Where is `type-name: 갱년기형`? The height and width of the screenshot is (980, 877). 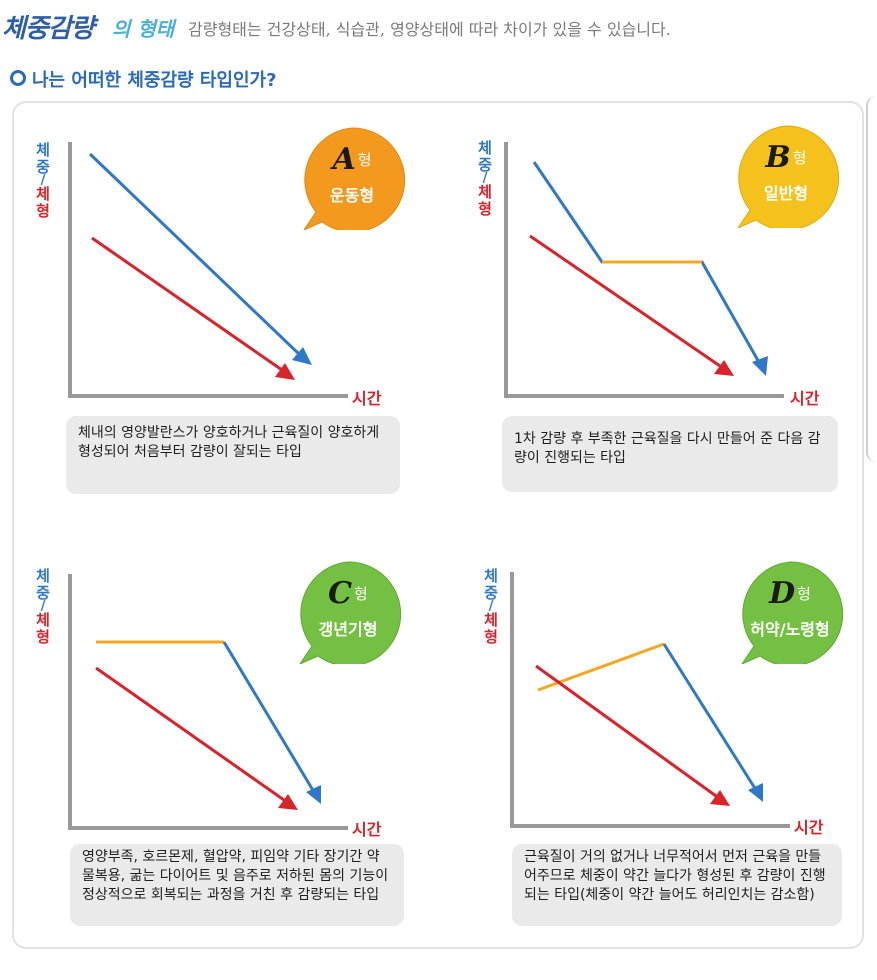 type-name: 갱년기형 is located at coordinates (348, 629).